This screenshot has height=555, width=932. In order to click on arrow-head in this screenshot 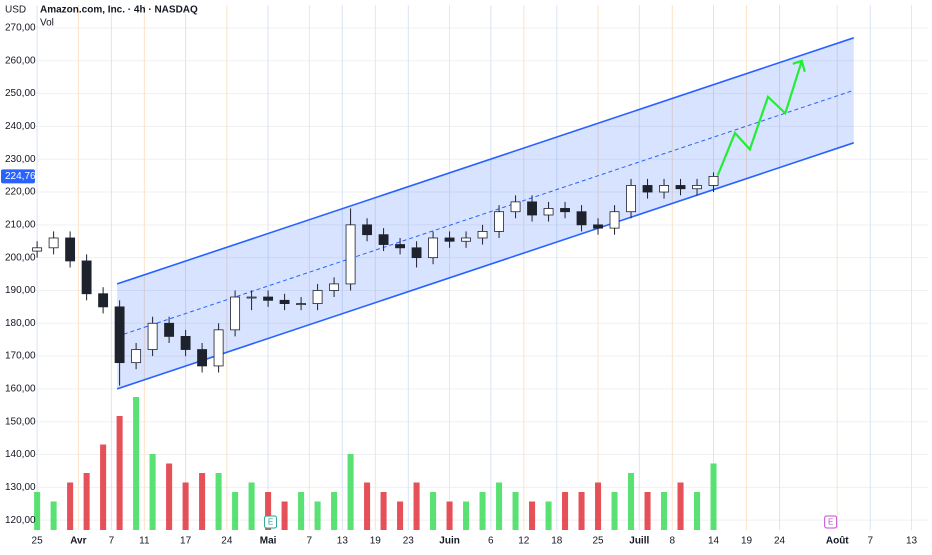, I will do `click(799, 66)`.